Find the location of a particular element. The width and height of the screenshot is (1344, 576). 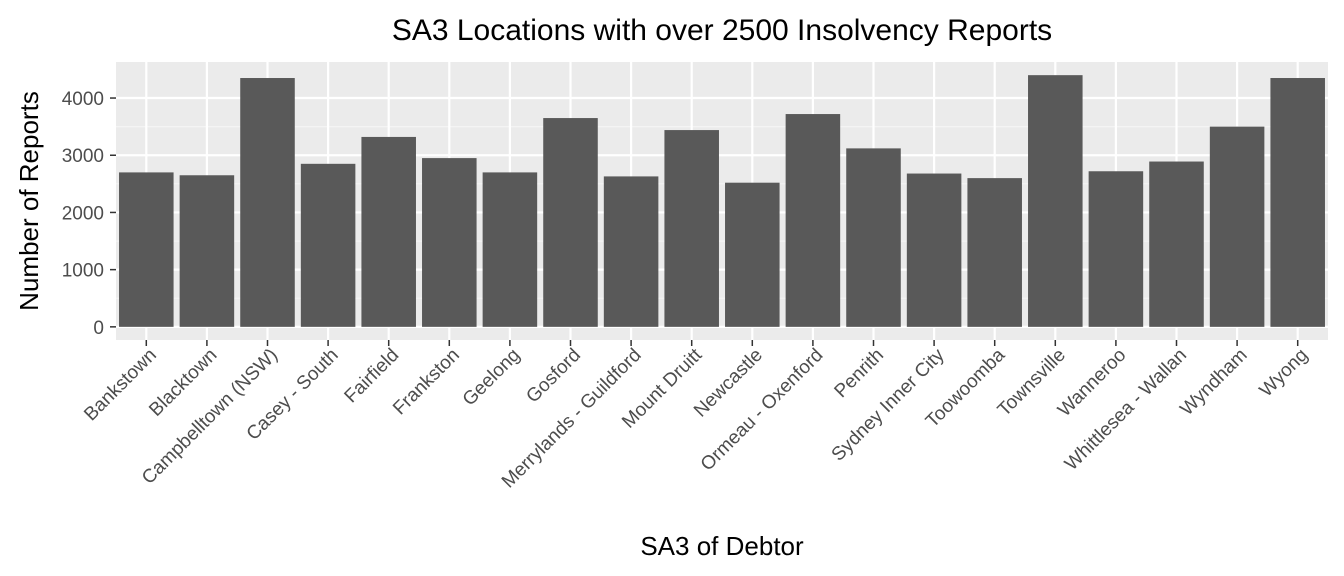

y-tick-label: 2000 is located at coordinates (83, 213).